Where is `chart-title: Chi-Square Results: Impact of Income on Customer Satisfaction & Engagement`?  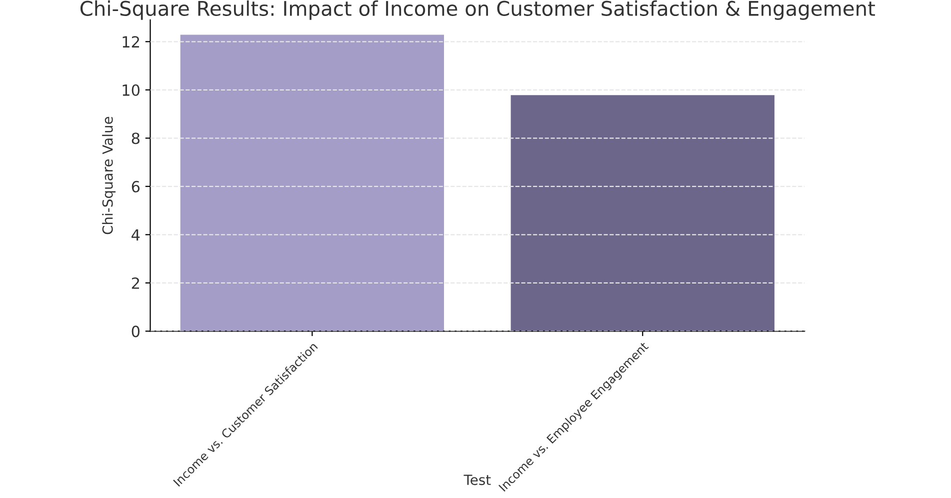
chart-title: Chi-Square Results: Impact of Income on Customer Satisfaction & Engagement is located at coordinates (477, 10).